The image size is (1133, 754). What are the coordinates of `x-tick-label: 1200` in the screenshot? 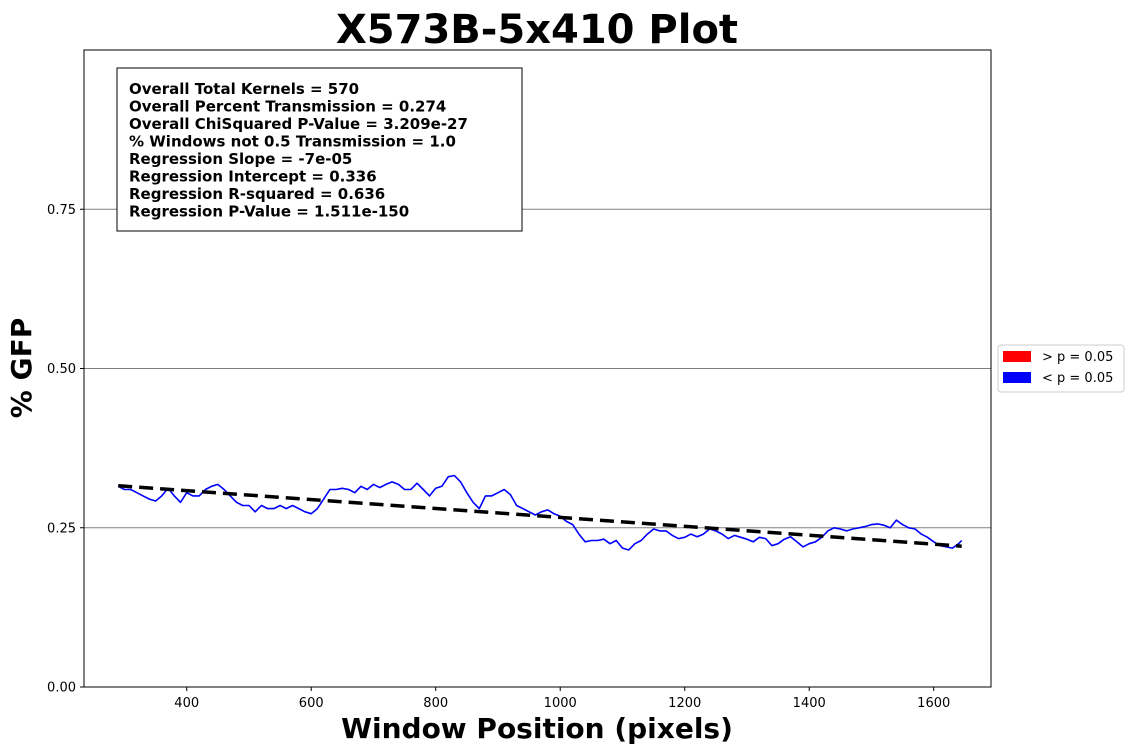 It's located at (684, 703).